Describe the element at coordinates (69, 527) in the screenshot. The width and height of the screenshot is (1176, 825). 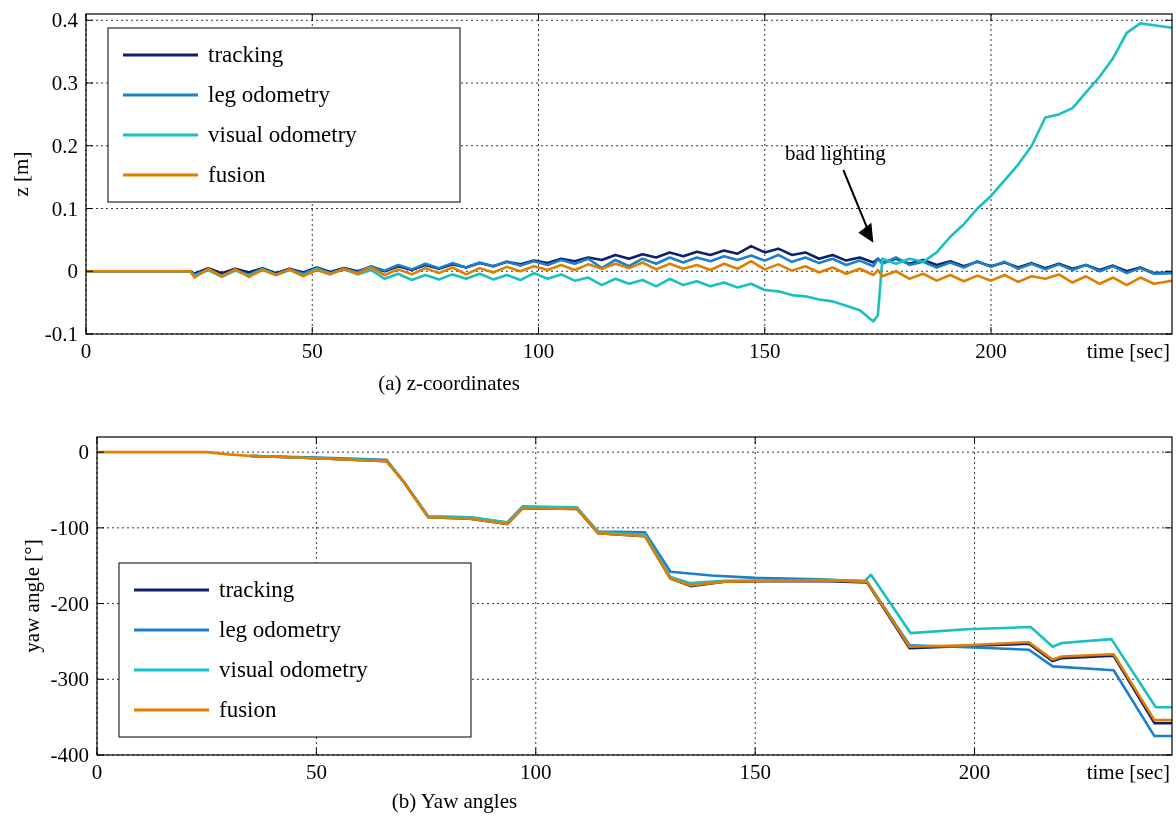
I see `y-tick-label: -100` at that location.